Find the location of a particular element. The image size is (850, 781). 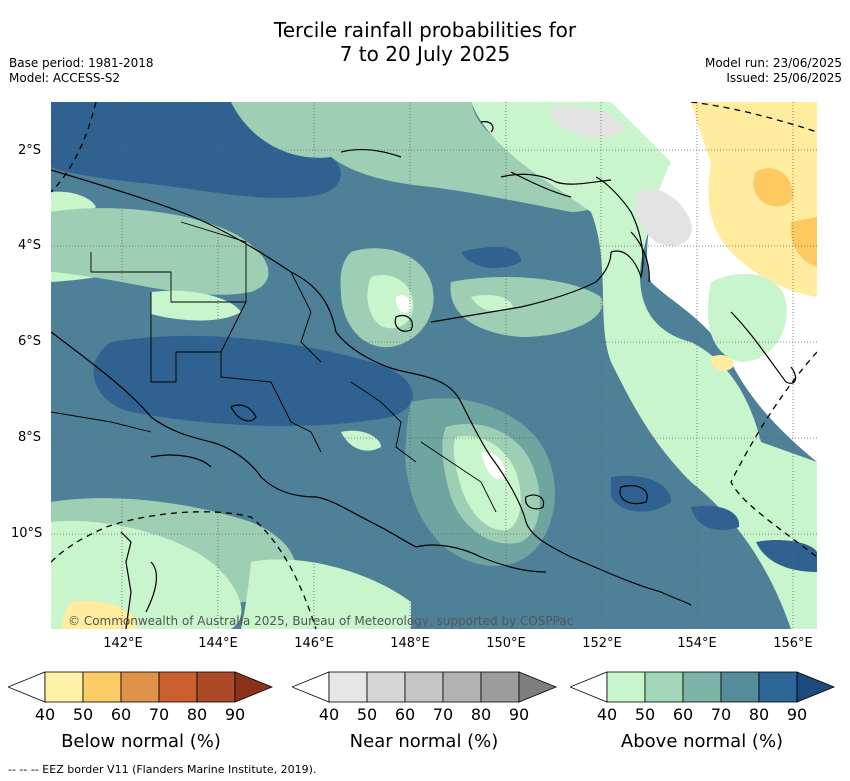

lat-label: 6°S is located at coordinates (30, 341).